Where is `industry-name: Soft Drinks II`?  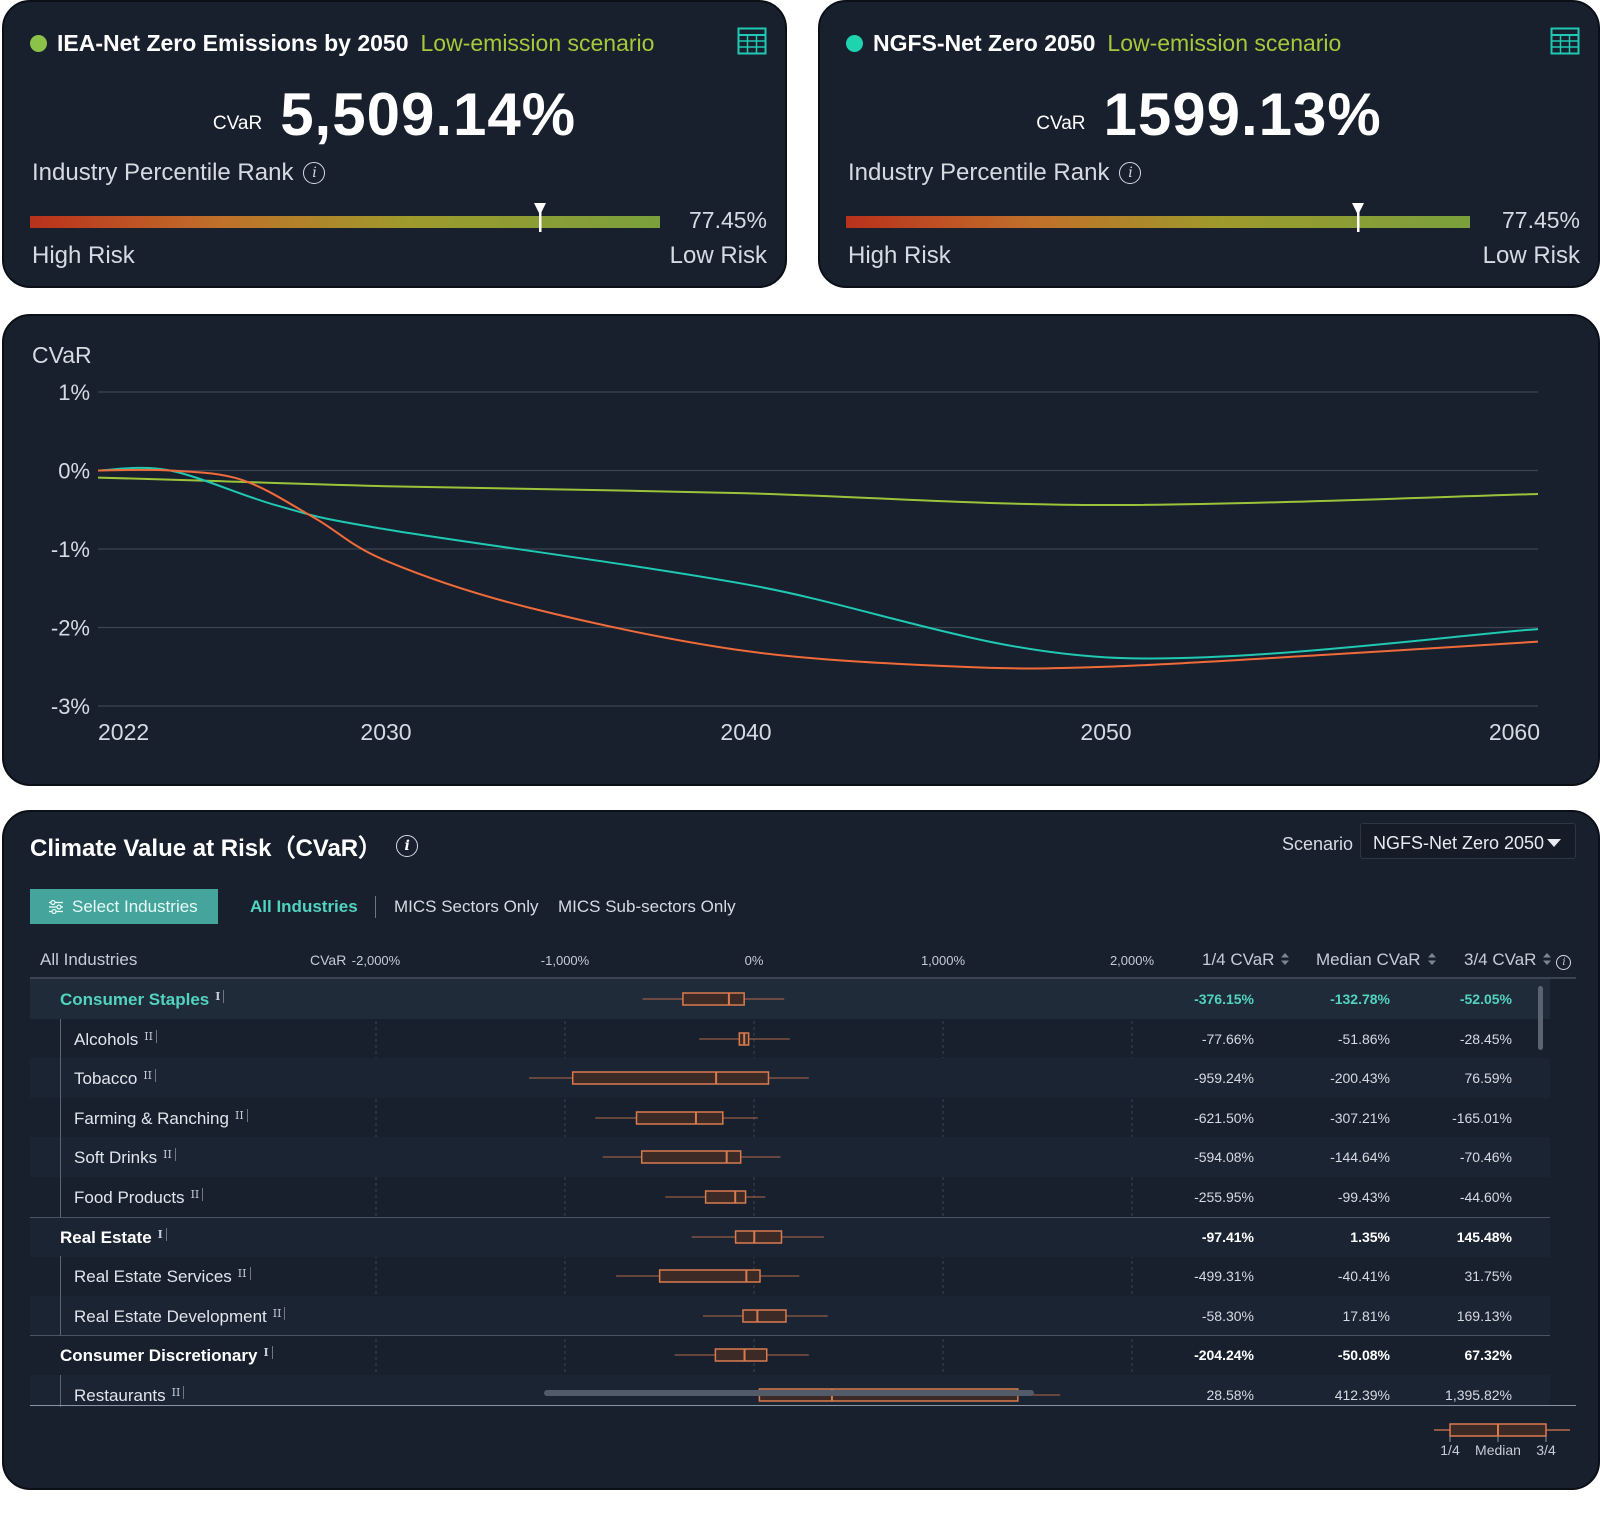
industry-name: Soft Drinks II is located at coordinates (125, 1158).